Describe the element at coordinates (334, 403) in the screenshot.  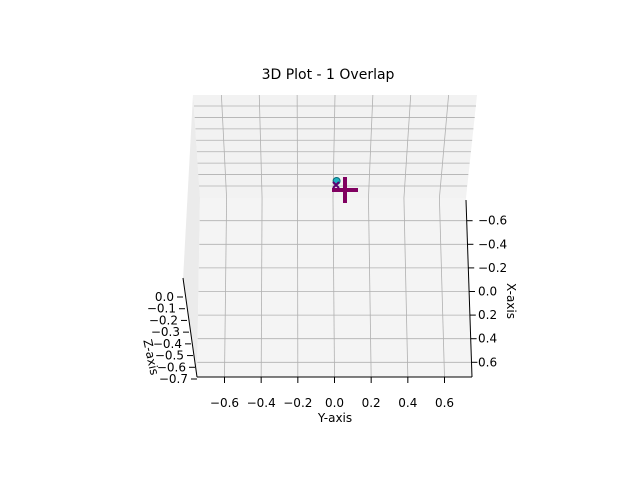
I see `y-tick-label-3: 0.0` at that location.